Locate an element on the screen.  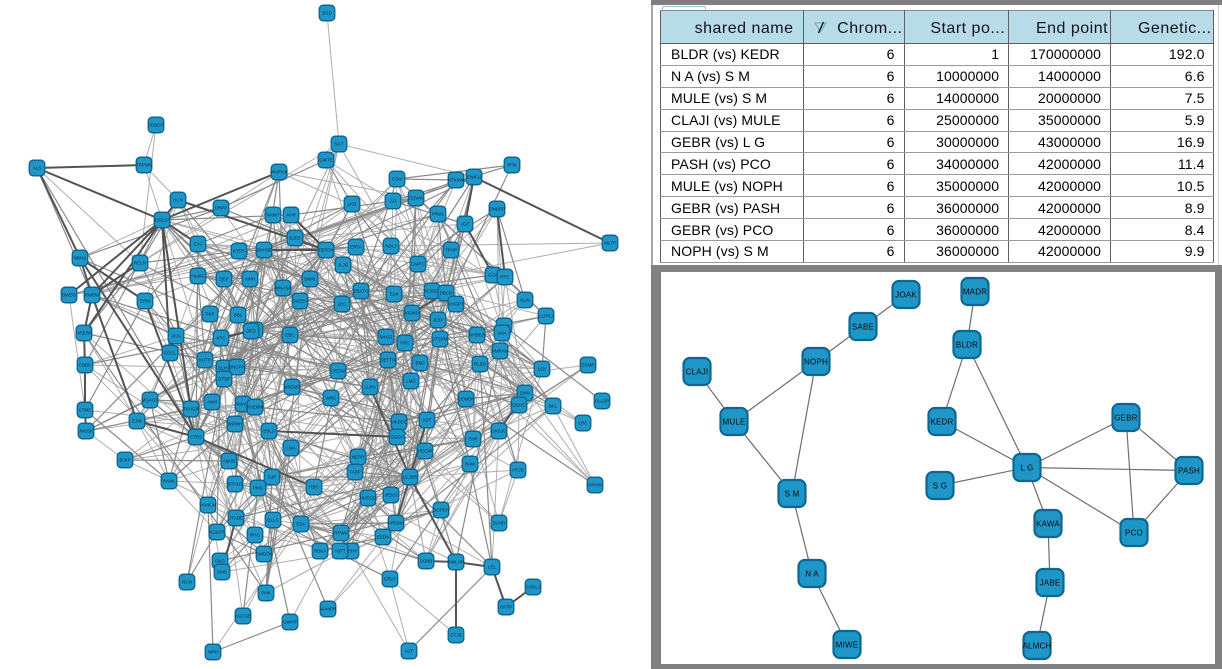
svg-text: SWDTK is located at coordinates (264, 554).